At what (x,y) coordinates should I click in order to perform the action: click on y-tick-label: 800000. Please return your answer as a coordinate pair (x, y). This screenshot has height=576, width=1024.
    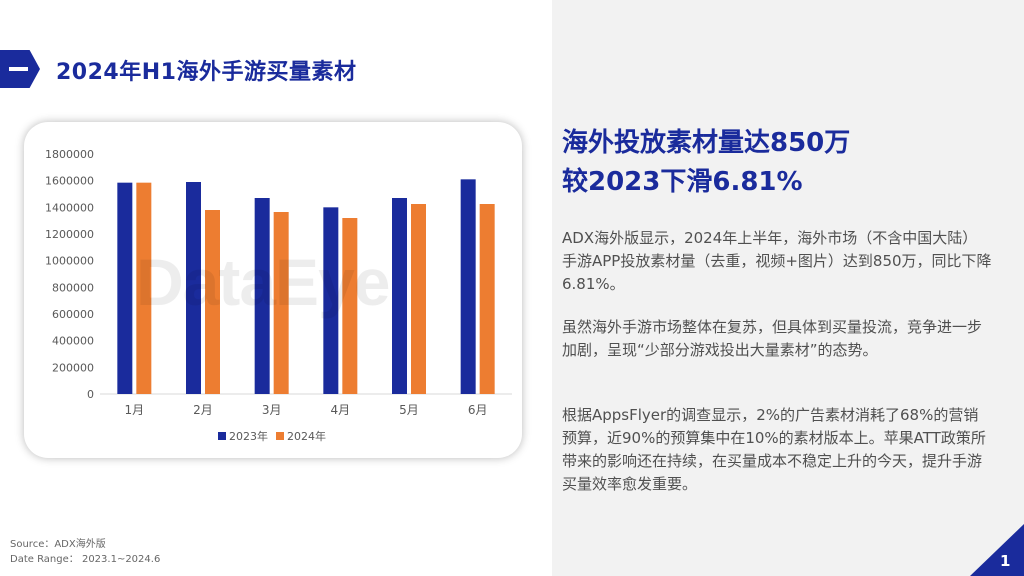
    Looking at the image, I should click on (73, 287).